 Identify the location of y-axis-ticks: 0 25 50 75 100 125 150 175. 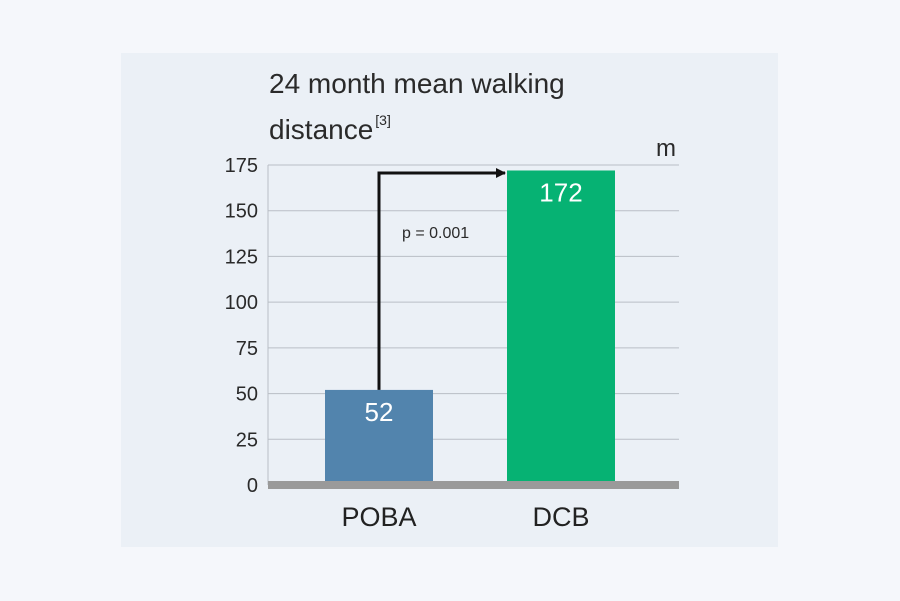
(241, 326).